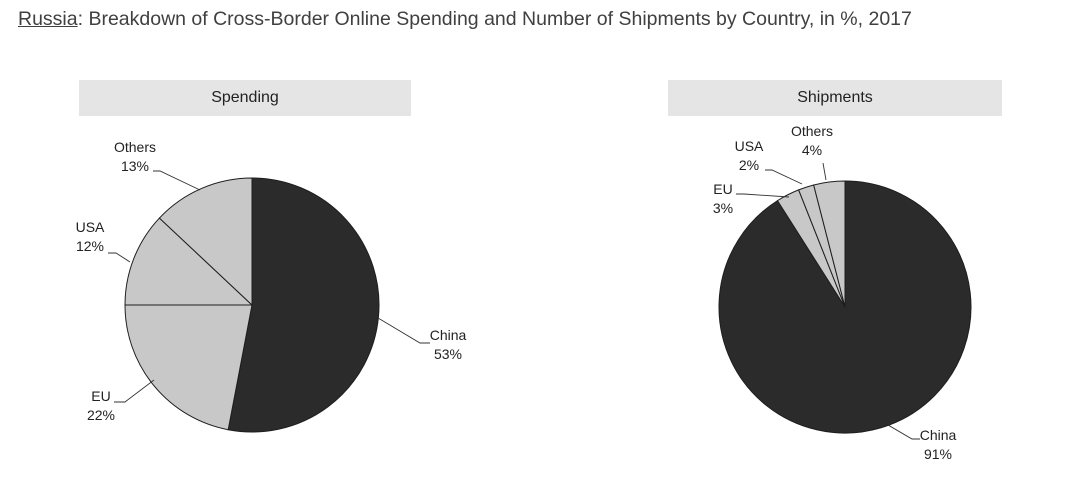 This screenshot has height=478, width=1080. What do you see at coordinates (101, 415) in the screenshot?
I see `spending-value-eu: 22%` at bounding box center [101, 415].